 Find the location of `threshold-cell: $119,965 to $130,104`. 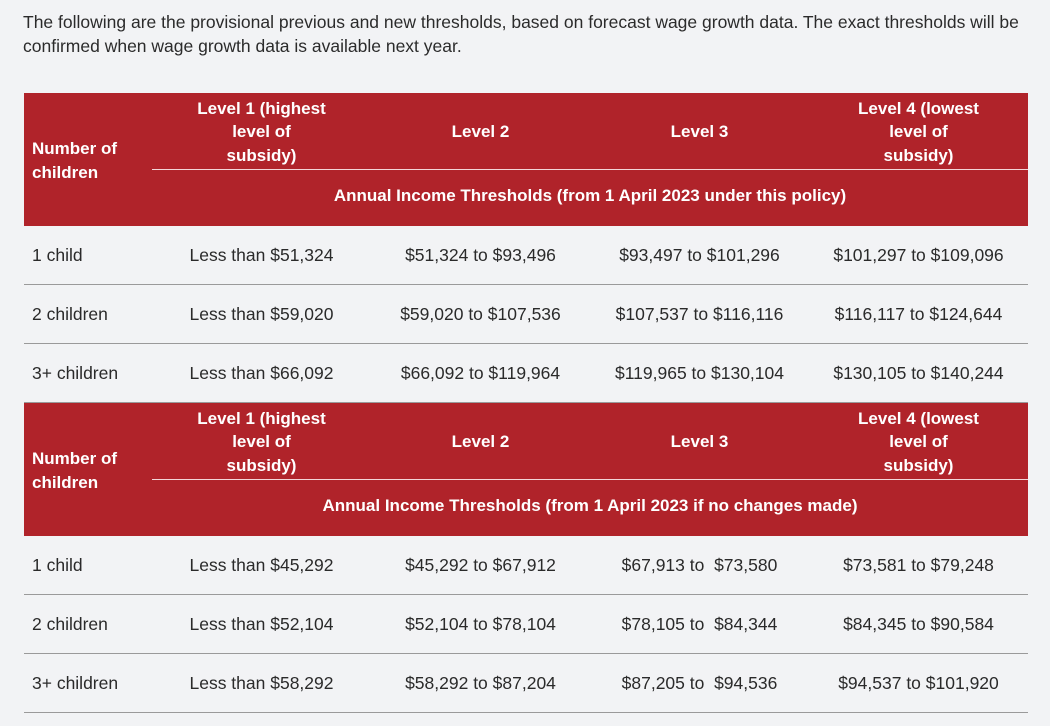

threshold-cell: $119,965 to $130,104 is located at coordinates (699, 373).